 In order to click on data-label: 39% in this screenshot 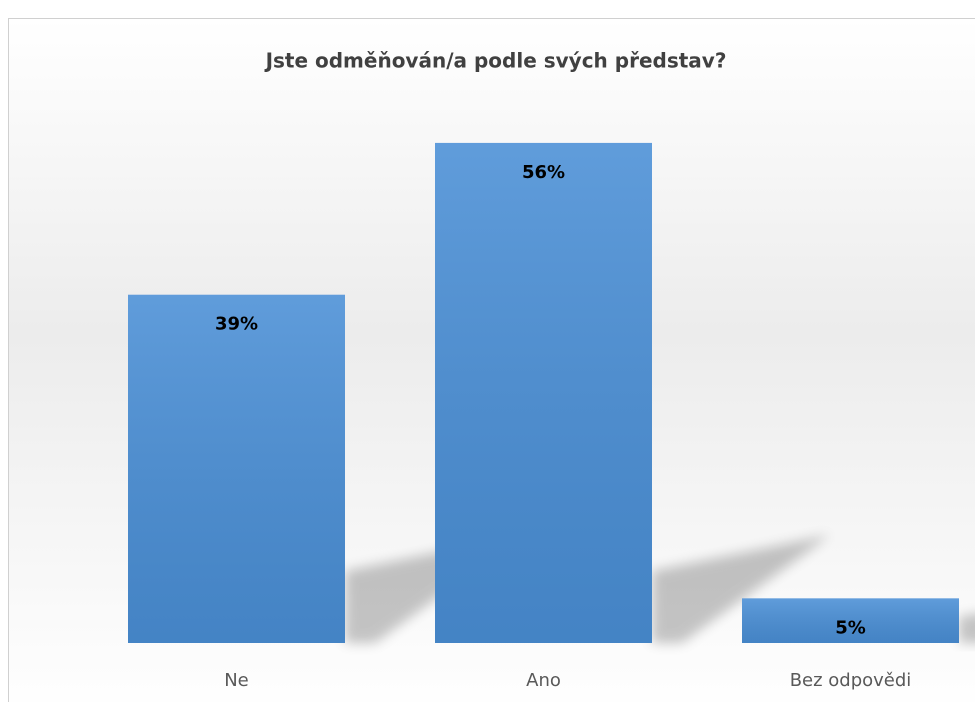, I will do `click(236, 324)`.